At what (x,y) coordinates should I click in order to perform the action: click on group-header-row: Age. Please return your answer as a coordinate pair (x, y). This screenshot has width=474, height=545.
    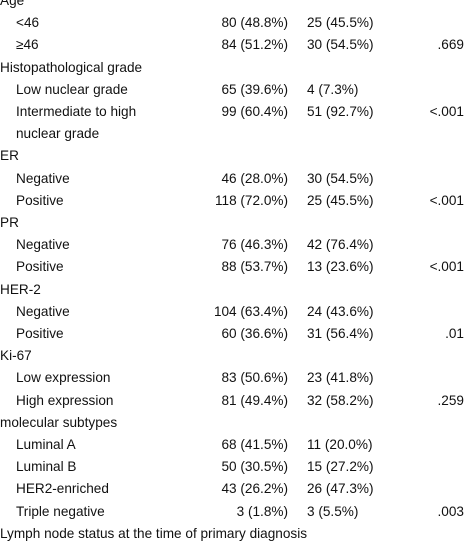
    Looking at the image, I should click on (237, 6).